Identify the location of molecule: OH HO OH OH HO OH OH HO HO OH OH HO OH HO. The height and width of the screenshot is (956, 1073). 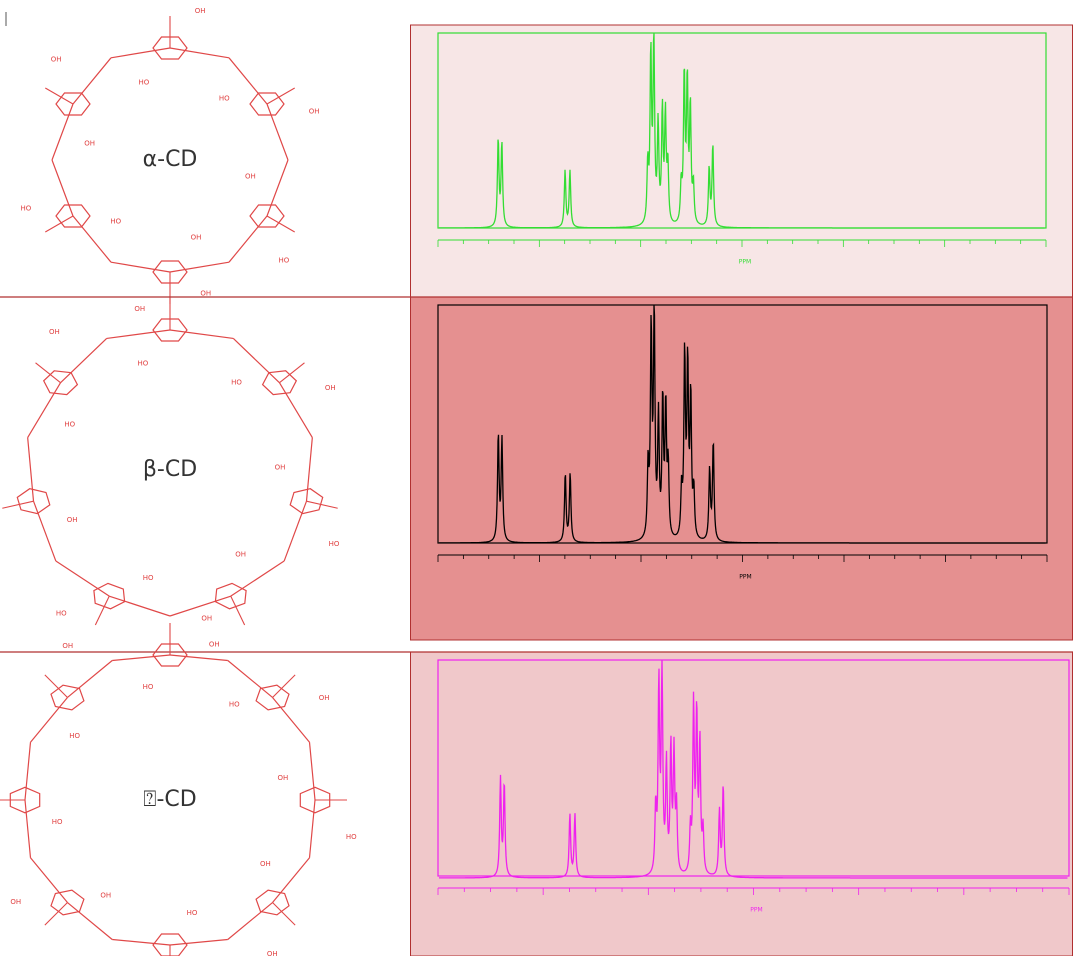
(171, 469).